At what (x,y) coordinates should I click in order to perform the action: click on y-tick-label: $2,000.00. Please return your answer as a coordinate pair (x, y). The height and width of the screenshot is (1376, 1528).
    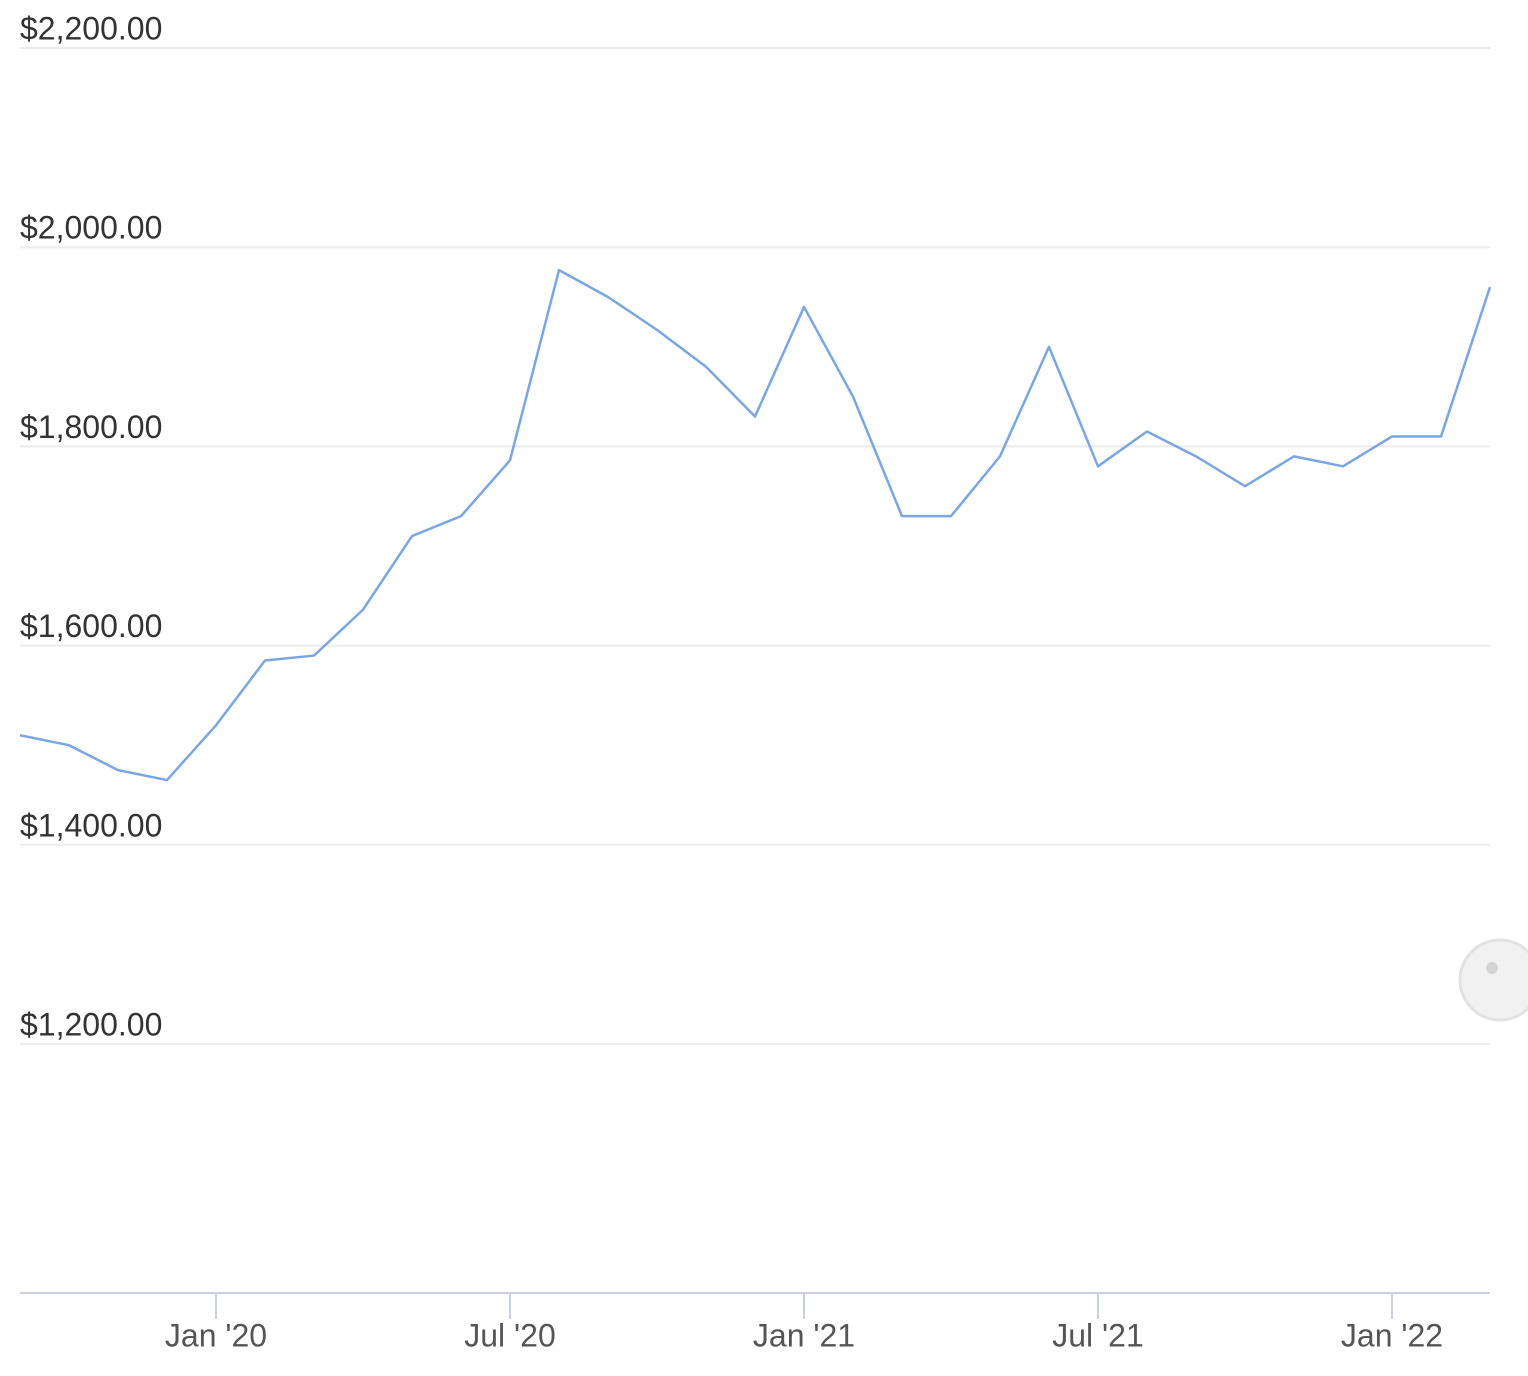
    Looking at the image, I should click on (91, 228).